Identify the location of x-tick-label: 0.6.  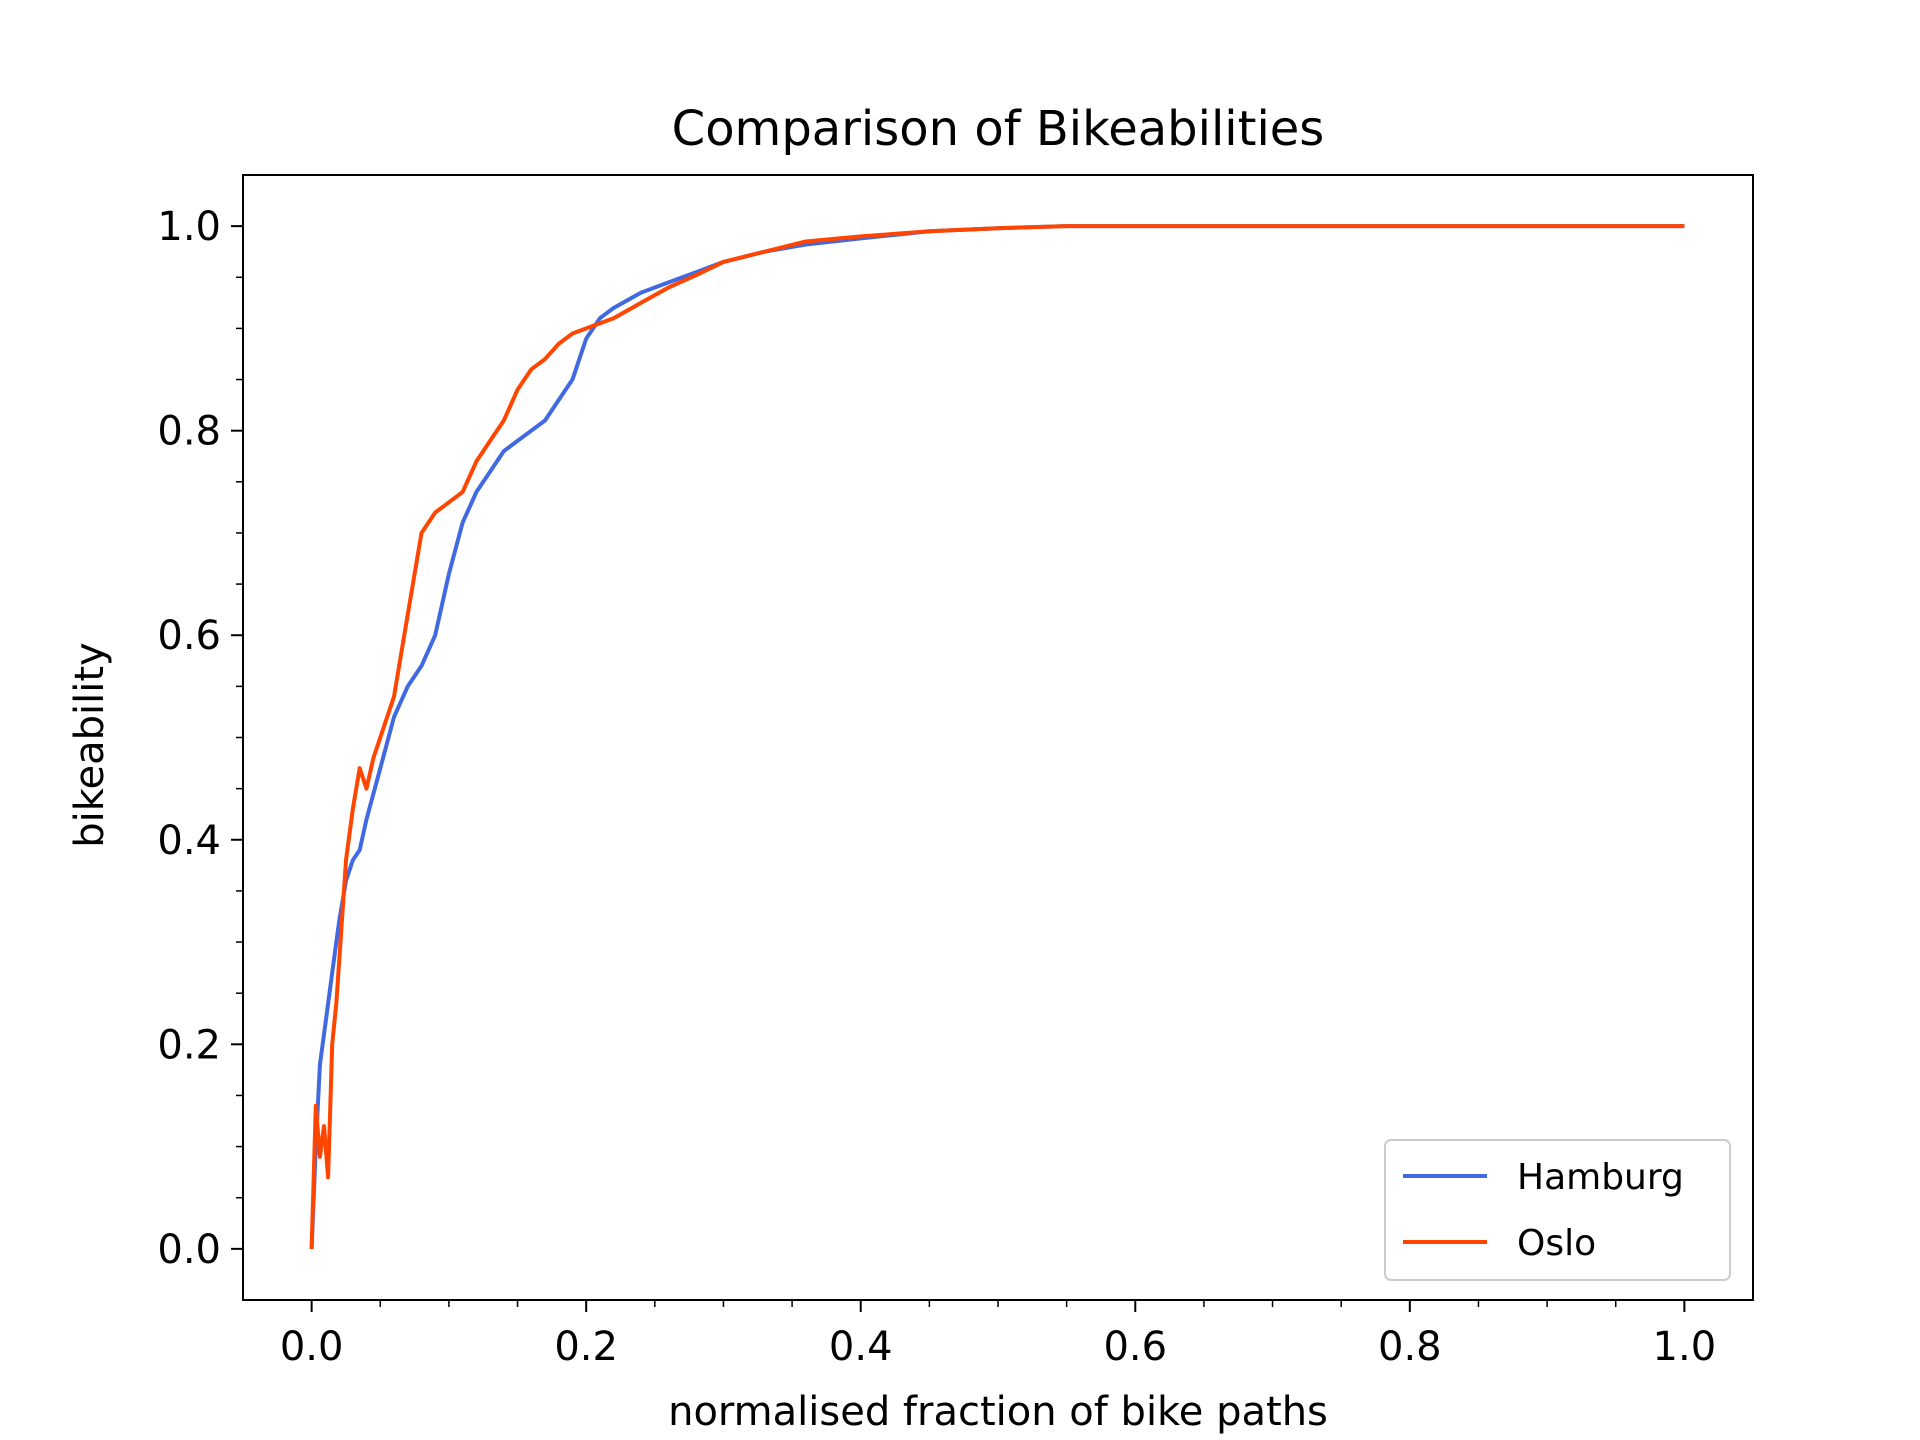
(1135, 1347).